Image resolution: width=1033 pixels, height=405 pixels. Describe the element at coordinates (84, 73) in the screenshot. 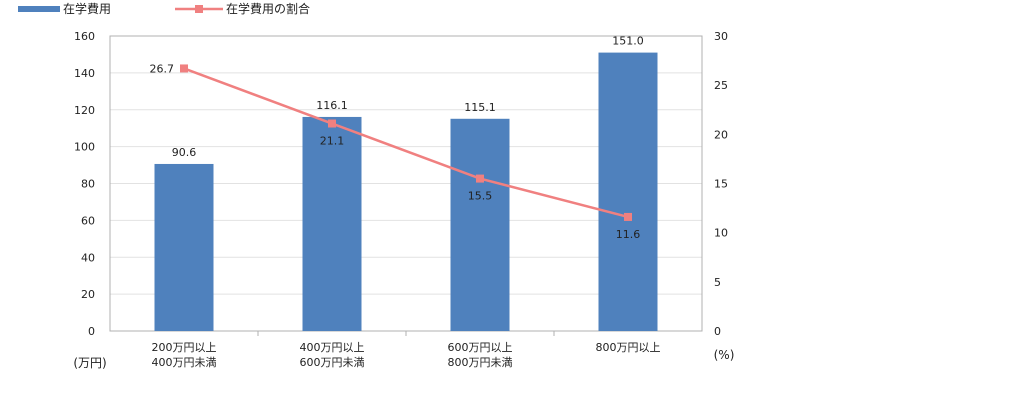

I see `left-tick-label: 140` at that location.